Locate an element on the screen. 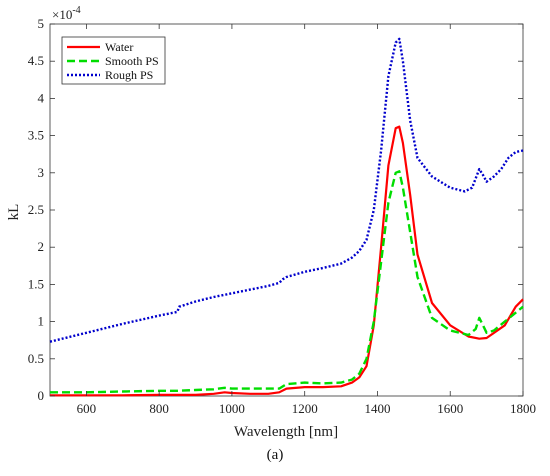 Image resolution: width=550 pixels, height=476 pixels. x-axis-label: Wavelength [nm] is located at coordinates (286, 432).